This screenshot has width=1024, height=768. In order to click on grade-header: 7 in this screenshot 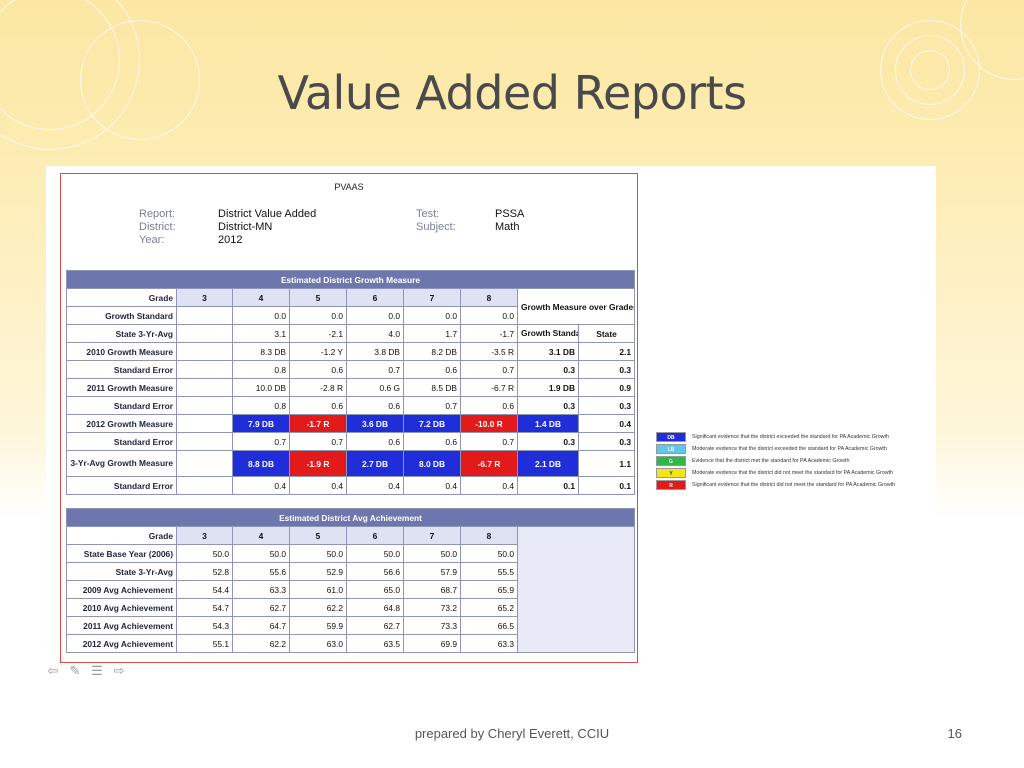, I will do `click(432, 535)`.